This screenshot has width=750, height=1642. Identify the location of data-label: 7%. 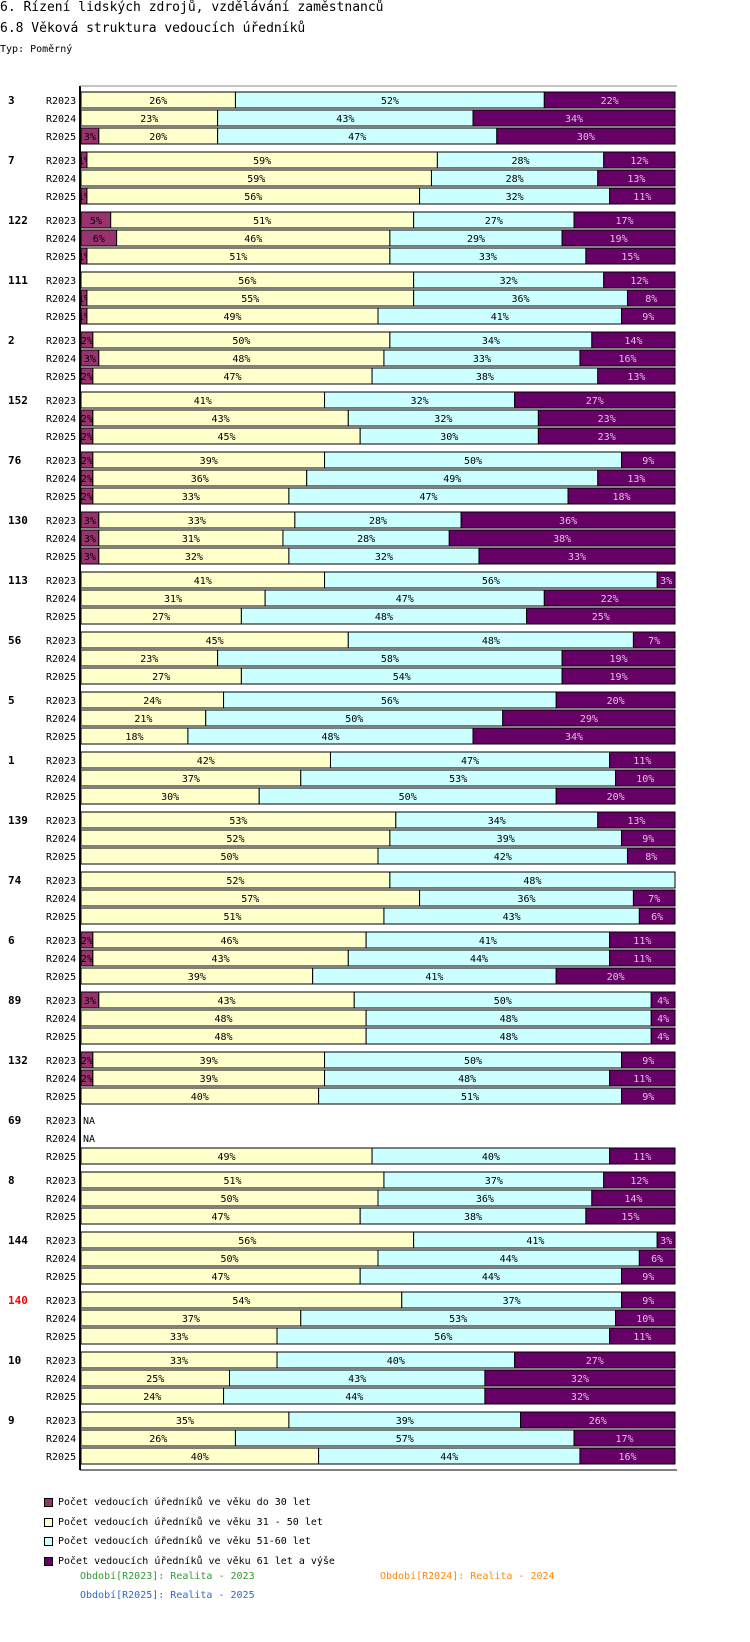
(654, 899).